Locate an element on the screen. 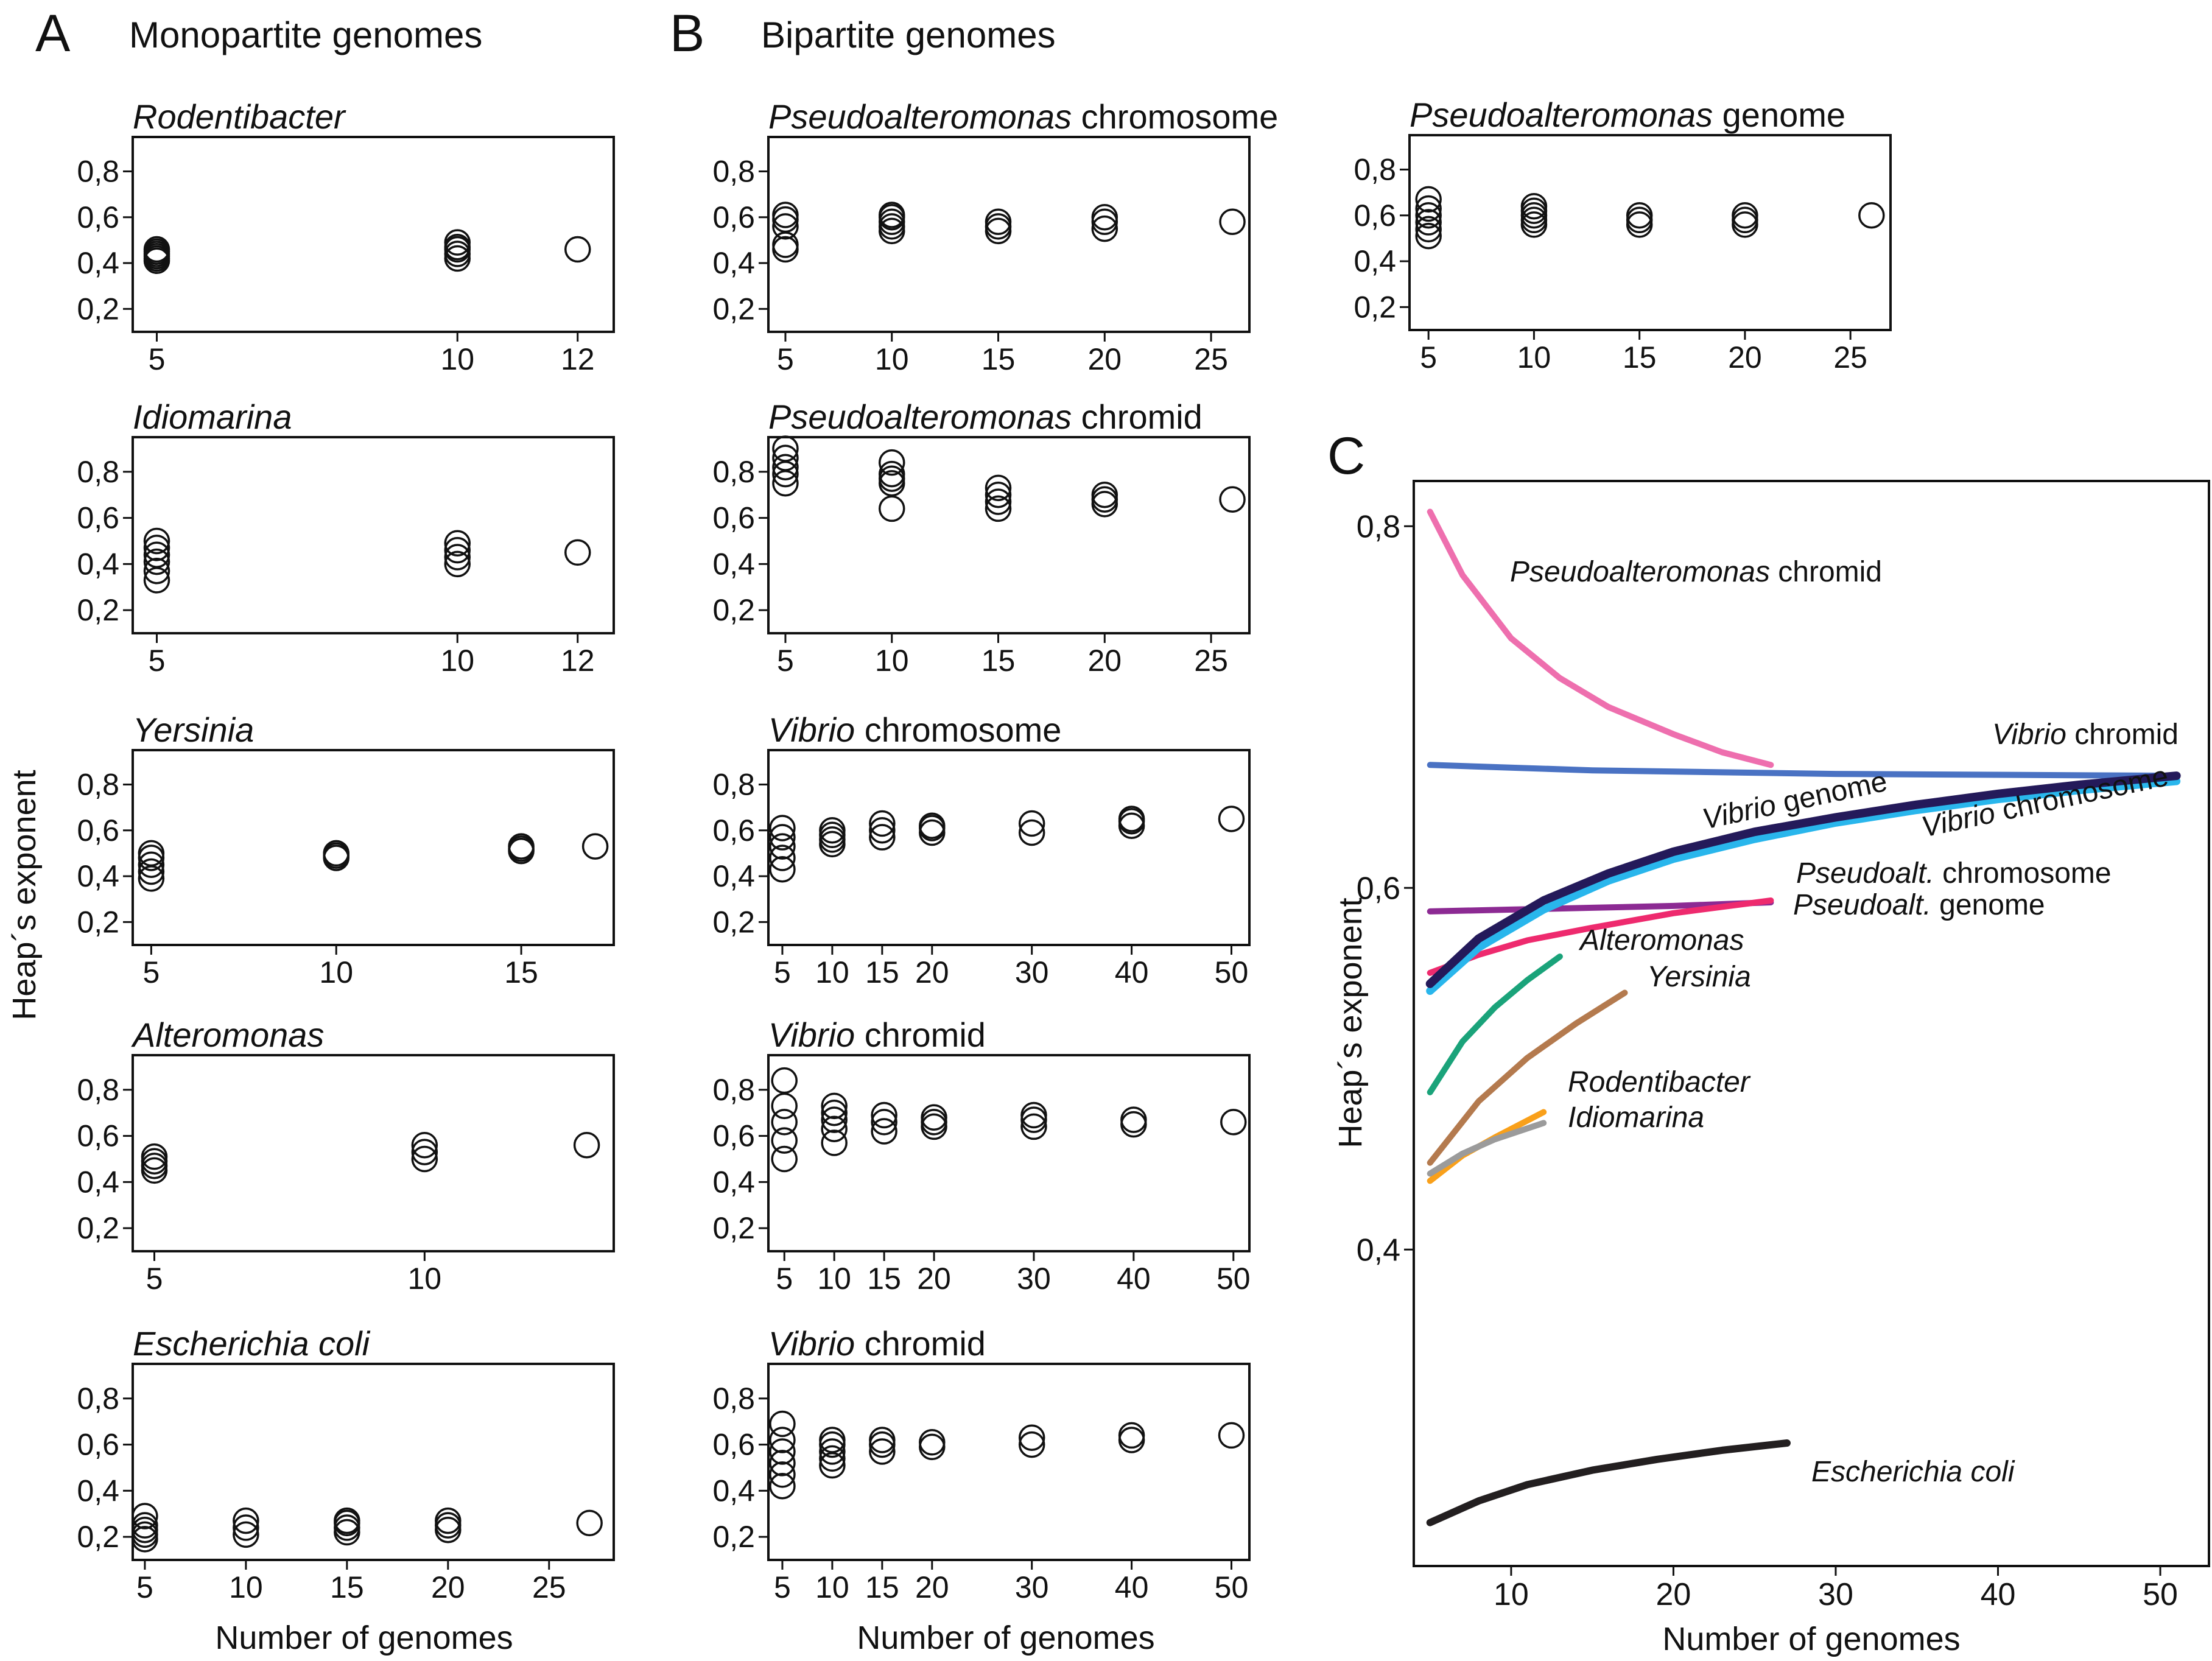 The image size is (2212, 1661). panel-title-vibrio_chromosome: Vibrio chromosome is located at coordinates (914, 730).